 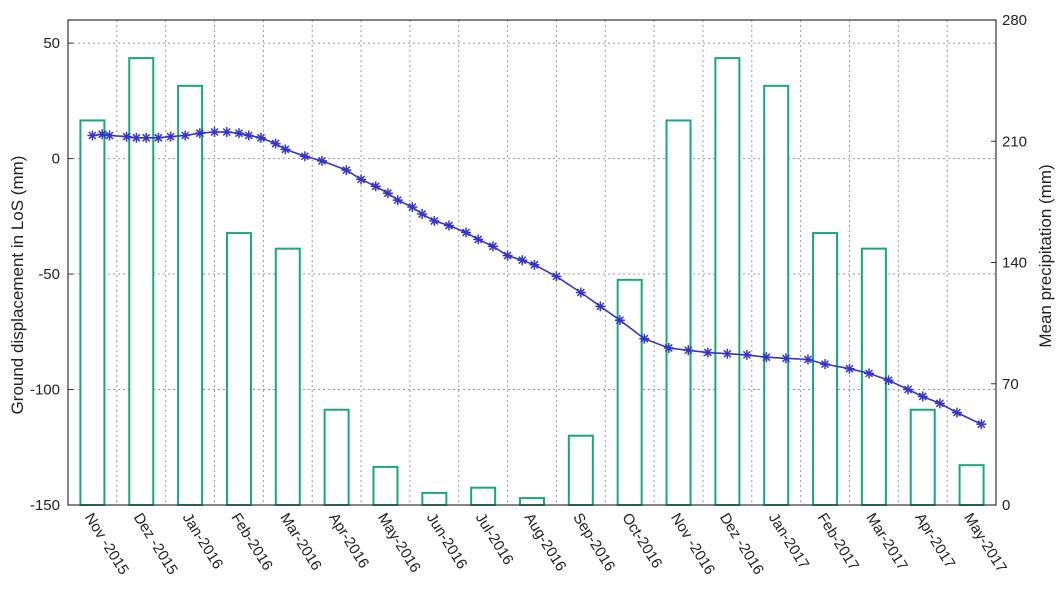 I want to click on x-tick-label: Mar-2016, so click(x=300, y=541).